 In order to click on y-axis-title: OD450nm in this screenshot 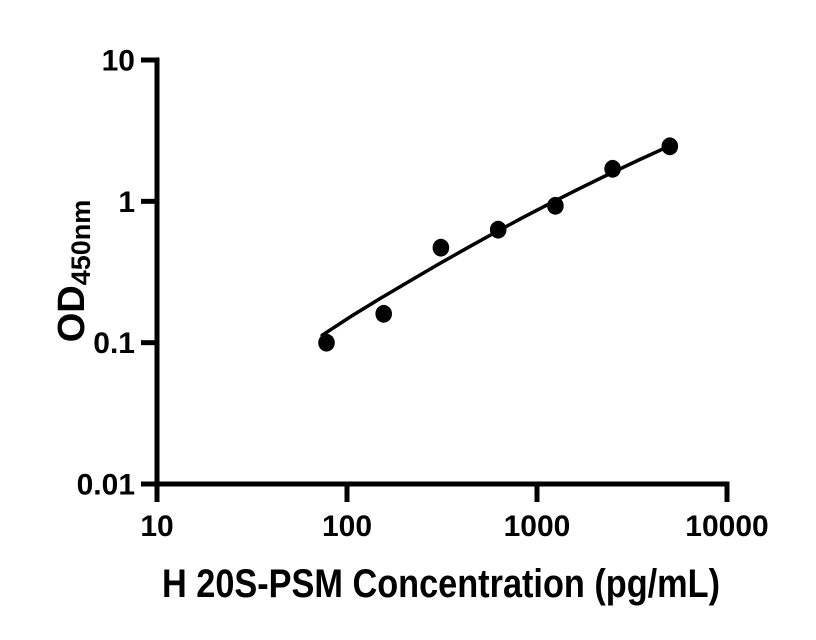, I will do `click(73, 271)`.